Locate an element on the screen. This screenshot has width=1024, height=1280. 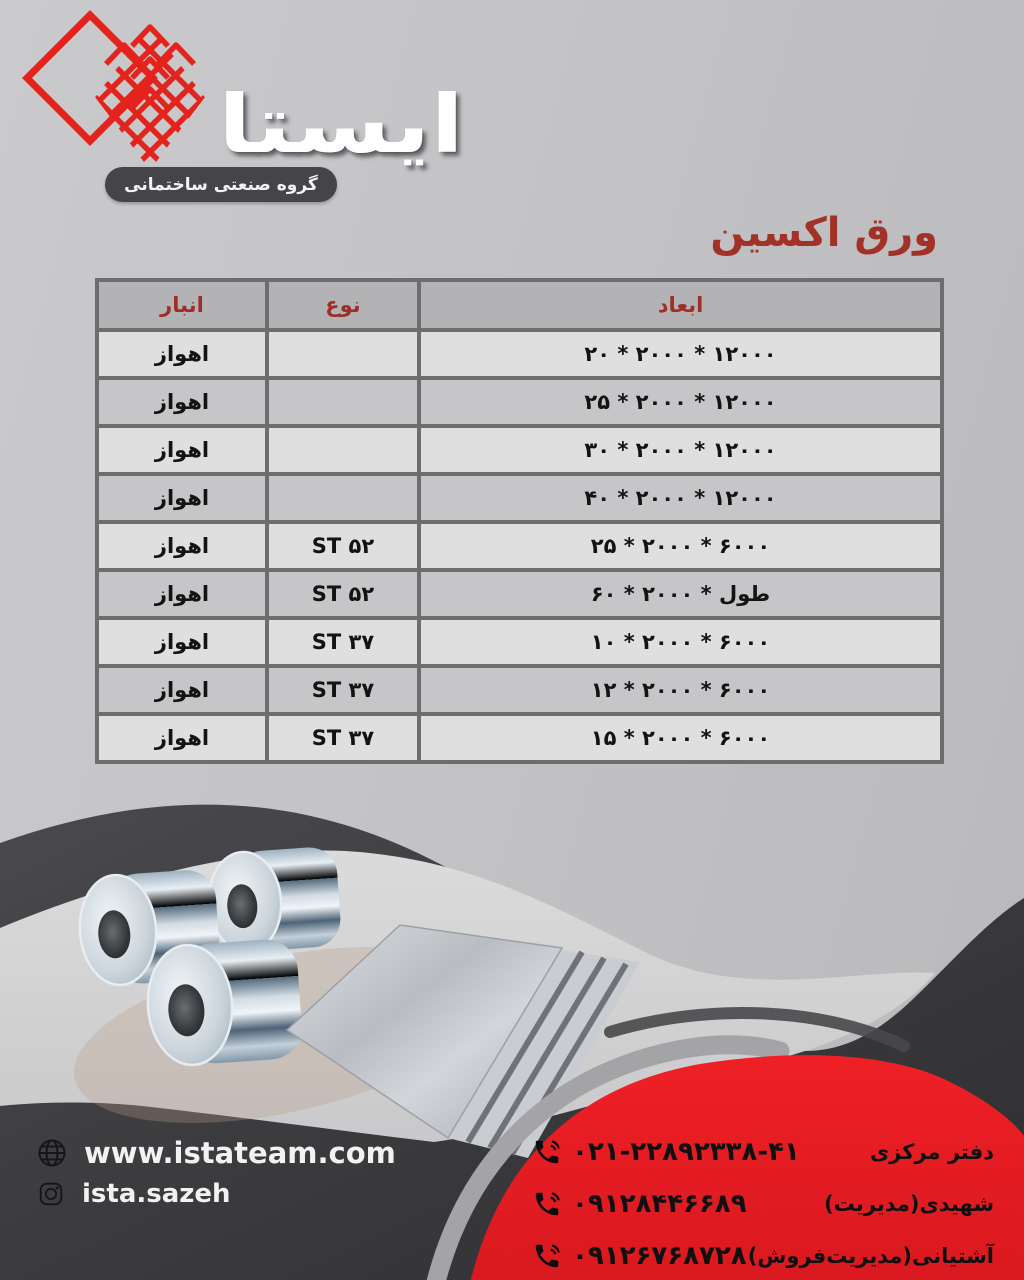
brand-logo: ایستا گروه صنعتی ساختمانی is located at coordinates (330, 110).